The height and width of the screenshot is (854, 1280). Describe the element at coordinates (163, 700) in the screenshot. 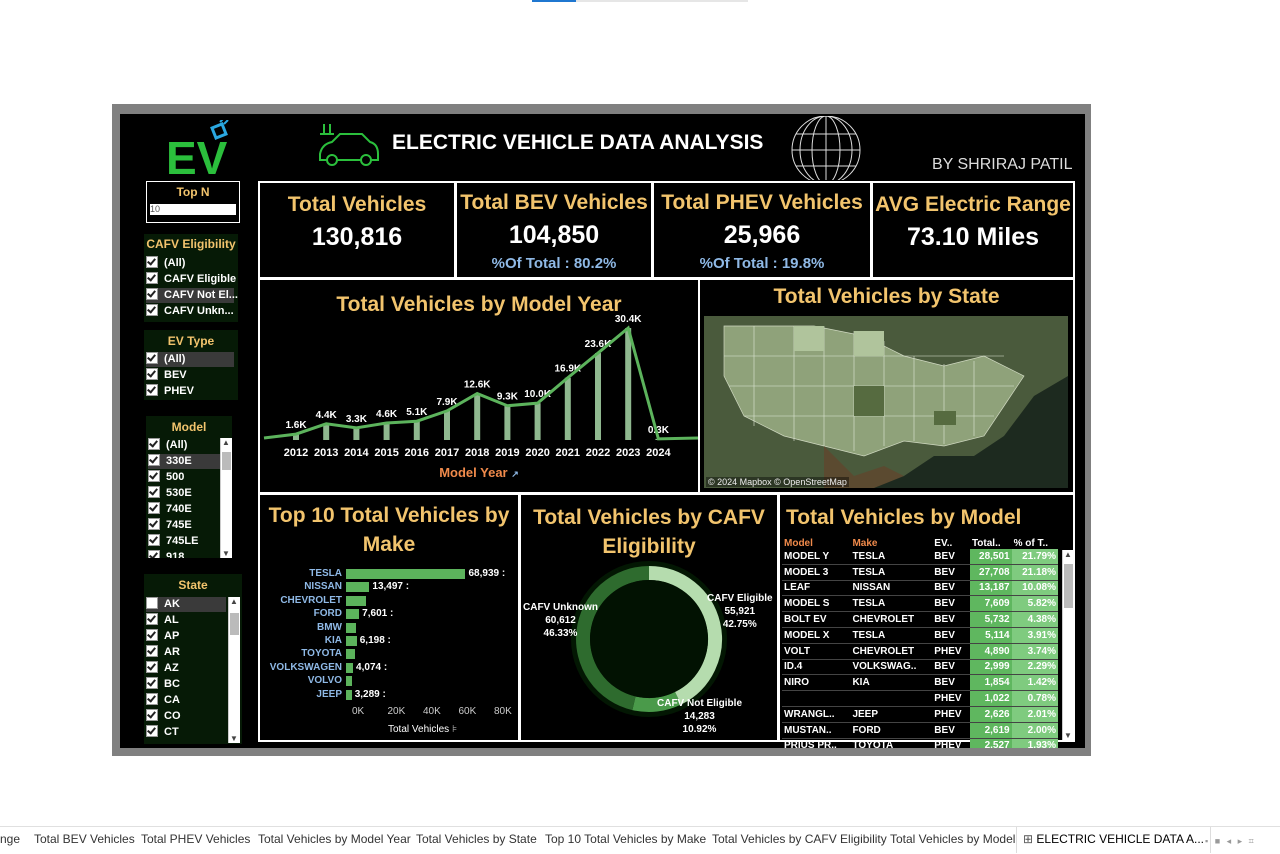

I see `state-item: CA` at that location.